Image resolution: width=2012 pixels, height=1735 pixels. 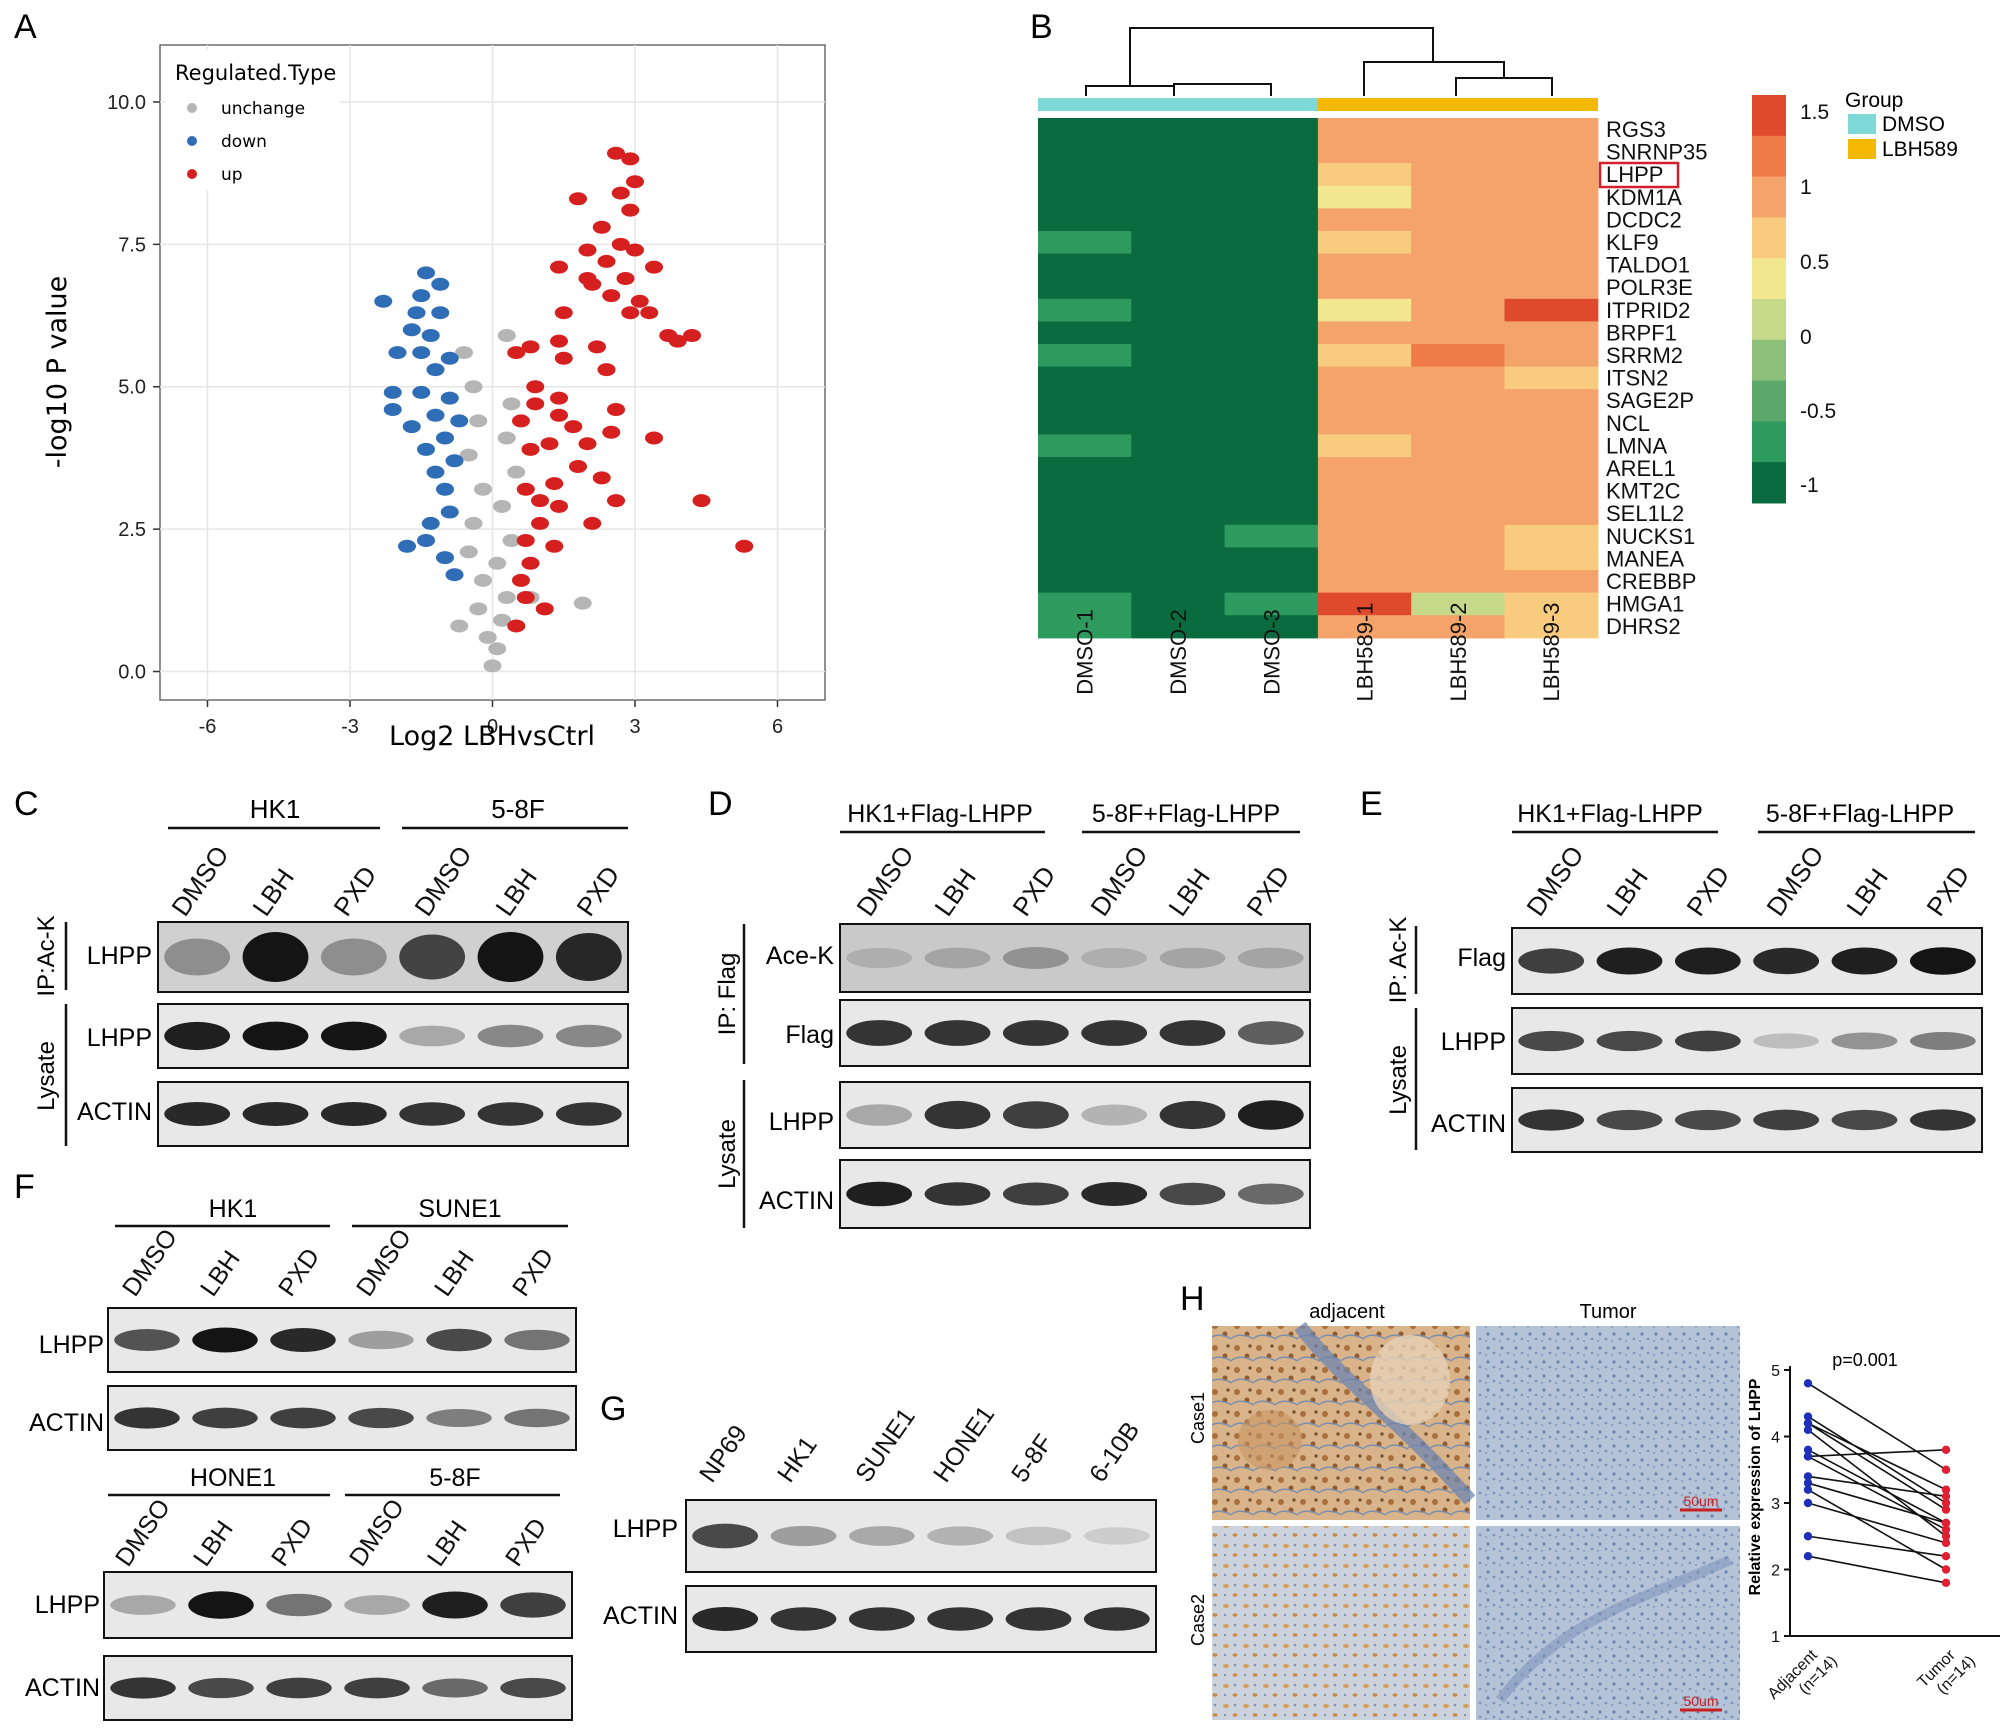 What do you see at coordinates (1481, 958) in the screenshot?
I see `blot-label-flag: Flag` at bounding box center [1481, 958].